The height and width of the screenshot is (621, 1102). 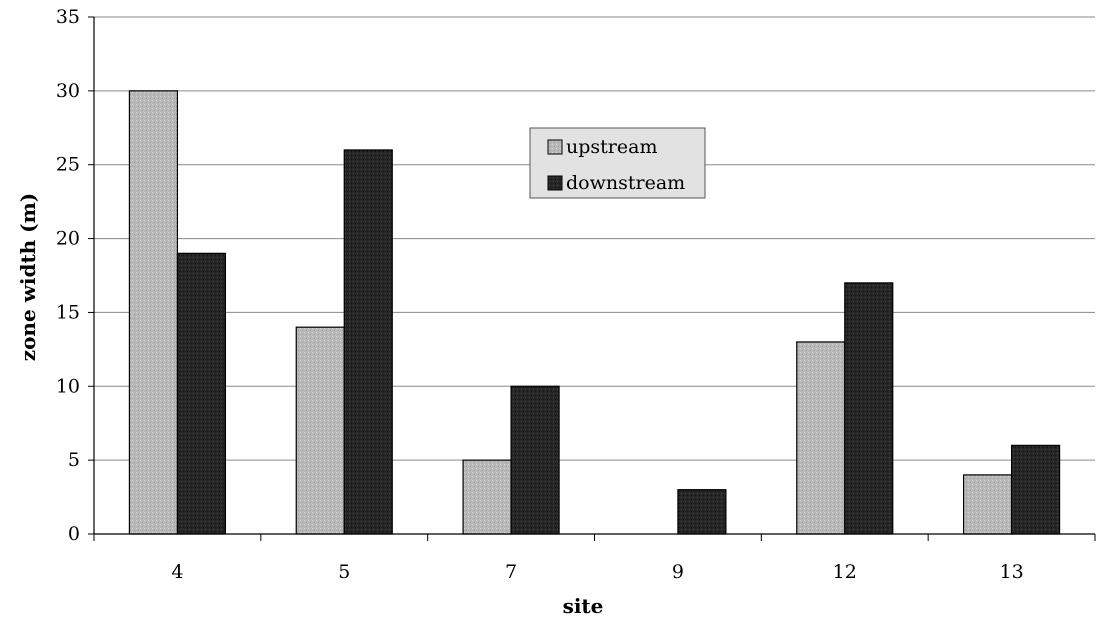 I want to click on y-axis-ticks: 0 5 10 15 20 25 30 35, so click(x=75, y=275).